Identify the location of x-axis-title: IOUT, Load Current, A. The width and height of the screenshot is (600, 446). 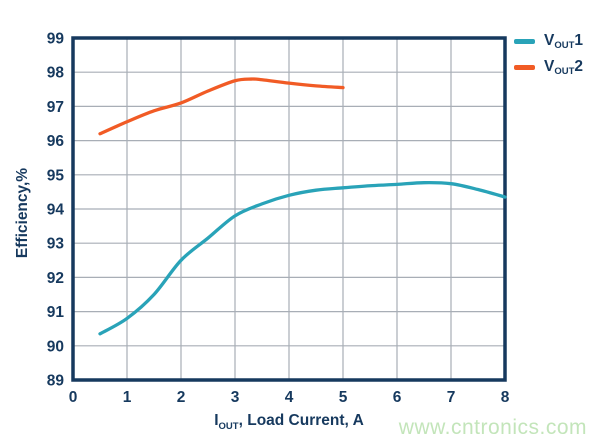
(289, 422).